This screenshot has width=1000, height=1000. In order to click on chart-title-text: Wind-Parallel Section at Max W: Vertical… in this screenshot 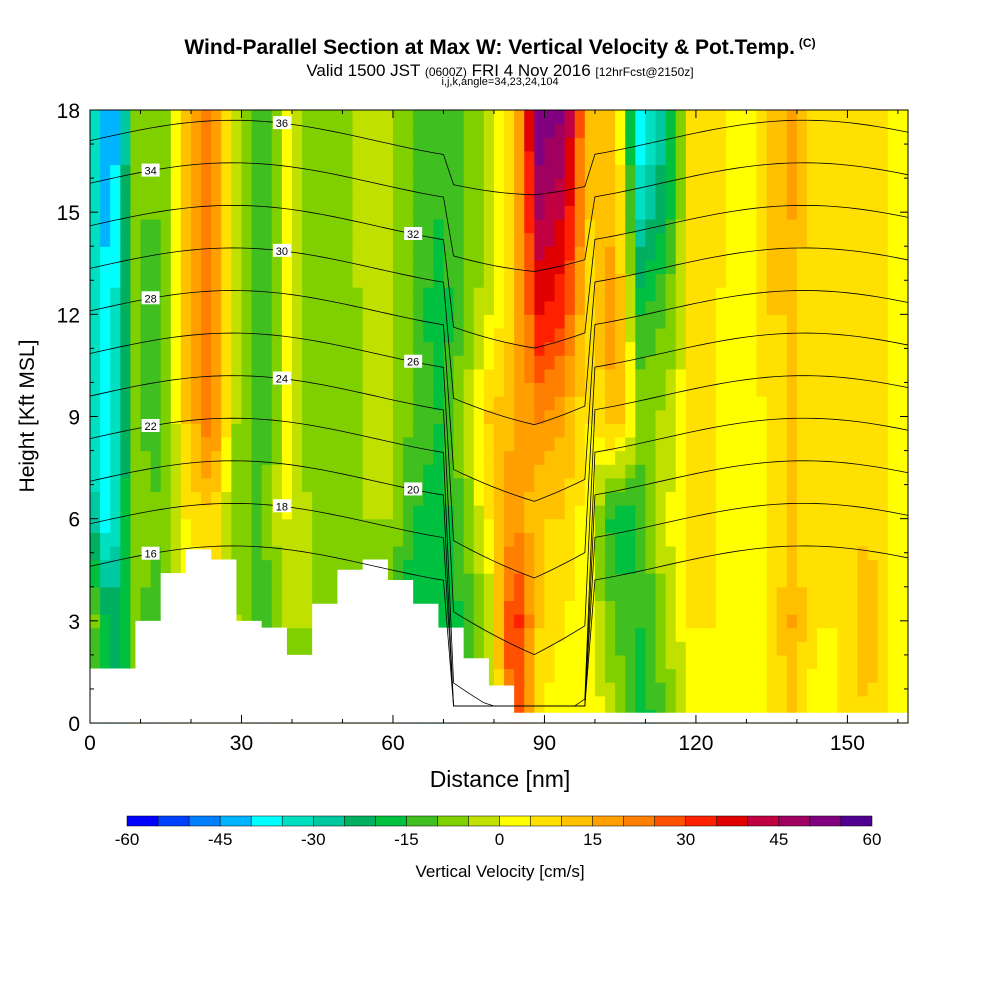, I will do `click(489, 47)`.